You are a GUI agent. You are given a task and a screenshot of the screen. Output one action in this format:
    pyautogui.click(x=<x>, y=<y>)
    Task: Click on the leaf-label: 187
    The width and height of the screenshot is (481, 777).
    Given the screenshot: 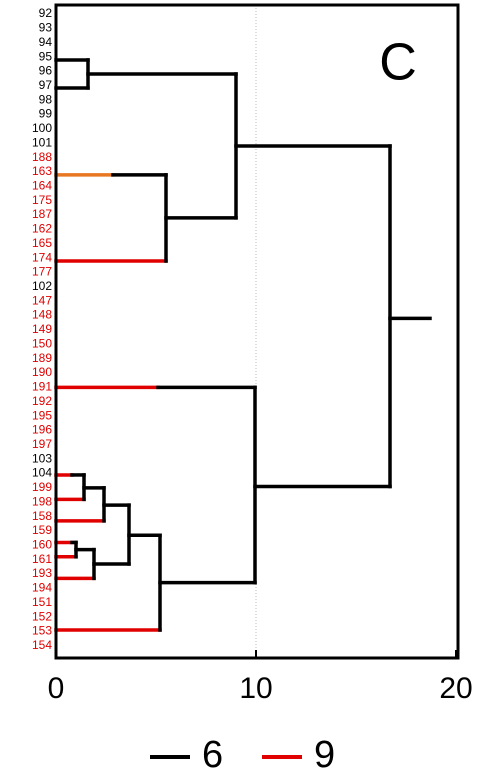 What is the action you would take?
    pyautogui.click(x=42, y=214)
    